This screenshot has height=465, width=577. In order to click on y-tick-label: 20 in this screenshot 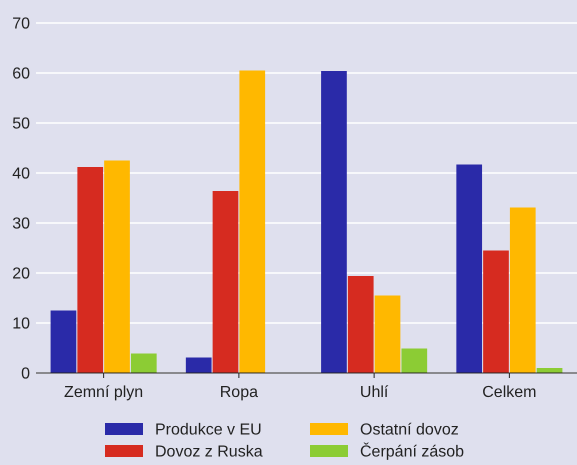, I will do `click(21, 274)`.